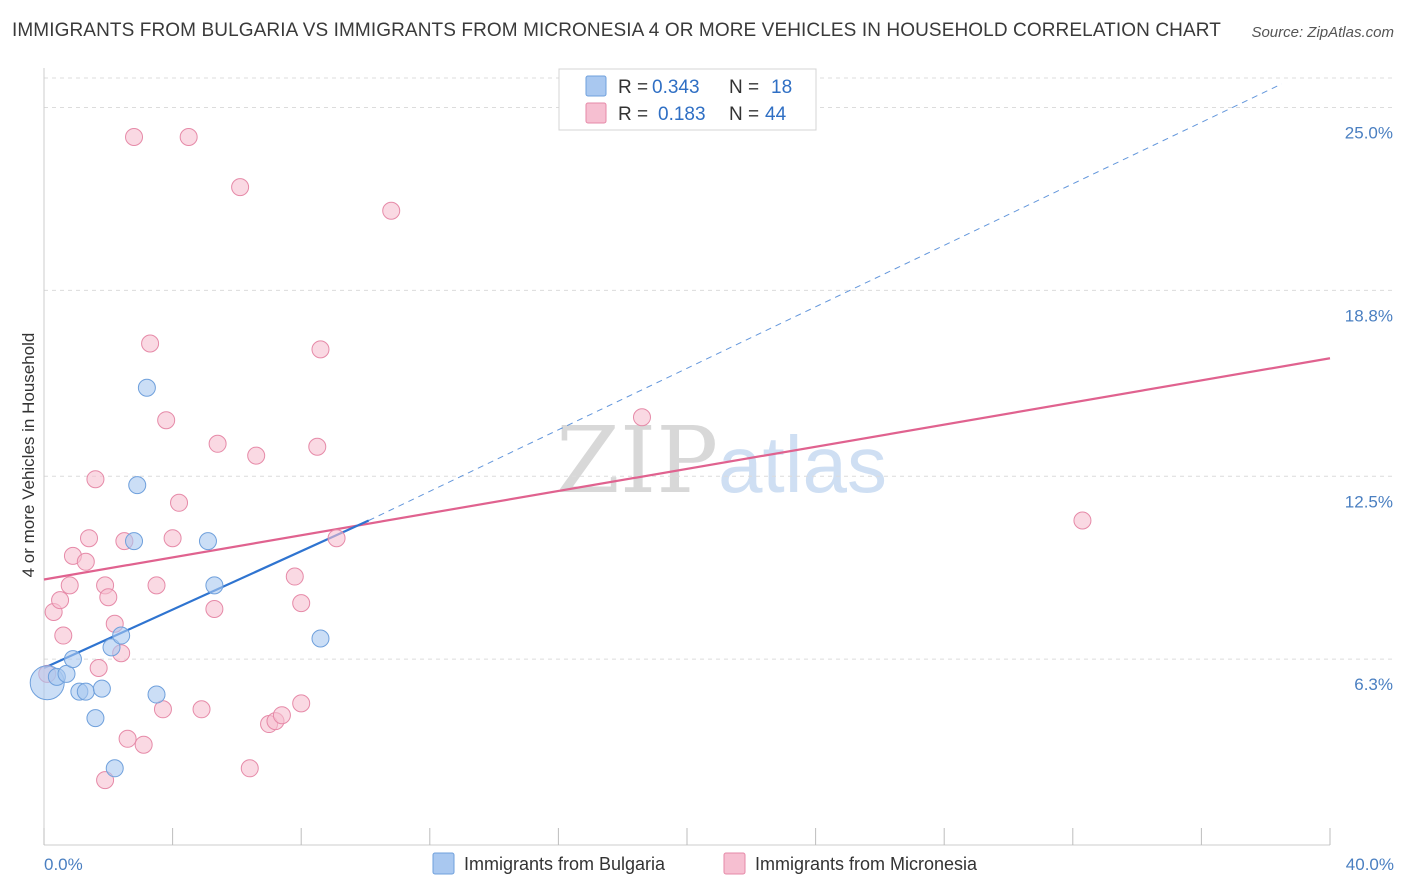  I want to click on y-tick-label: 18.8%, so click(1369, 315).